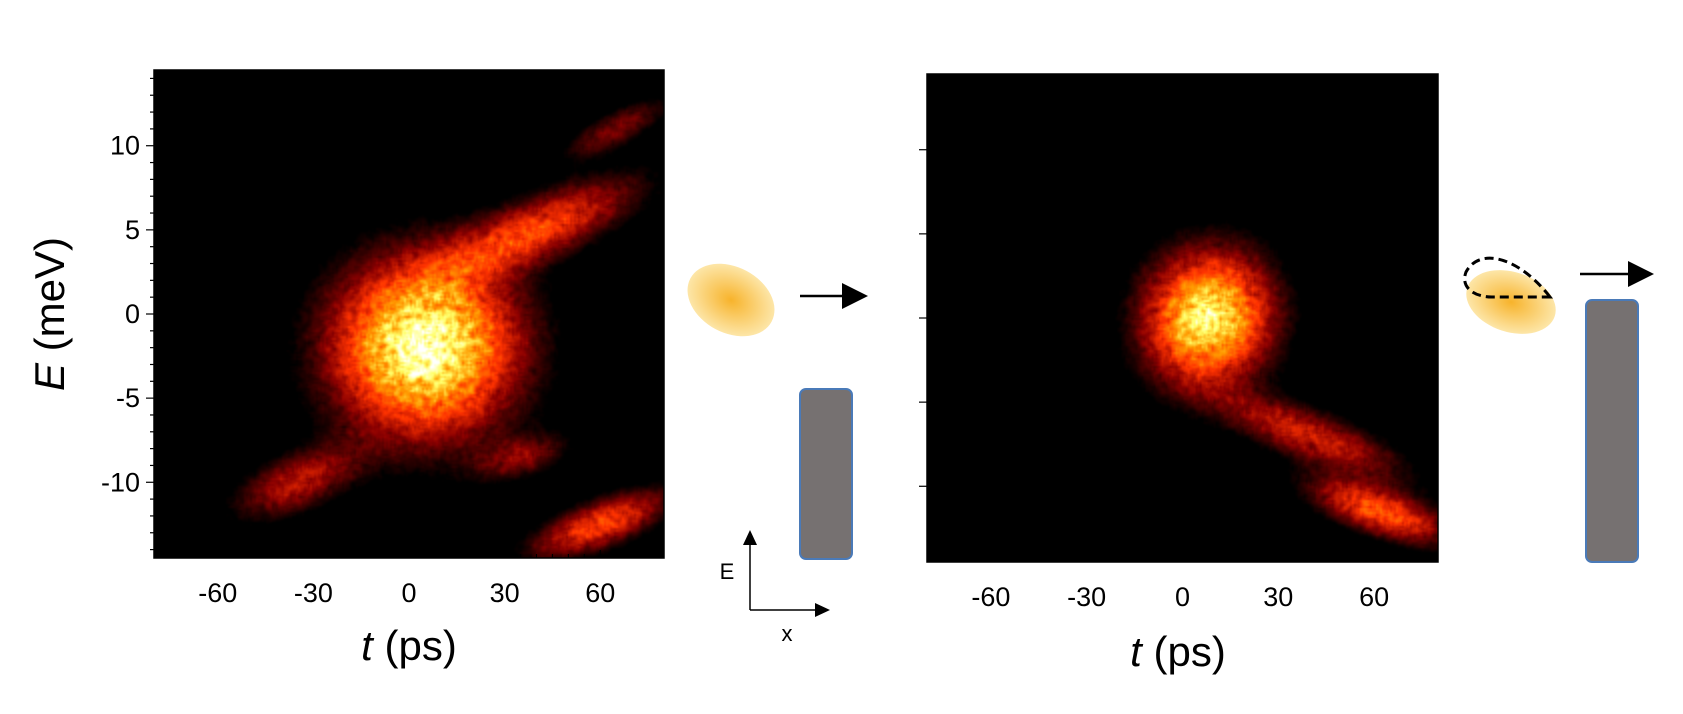  What do you see at coordinates (120, 314) in the screenshot?
I see `left-y-tick-labels: 10 5 0 -5 -10` at bounding box center [120, 314].